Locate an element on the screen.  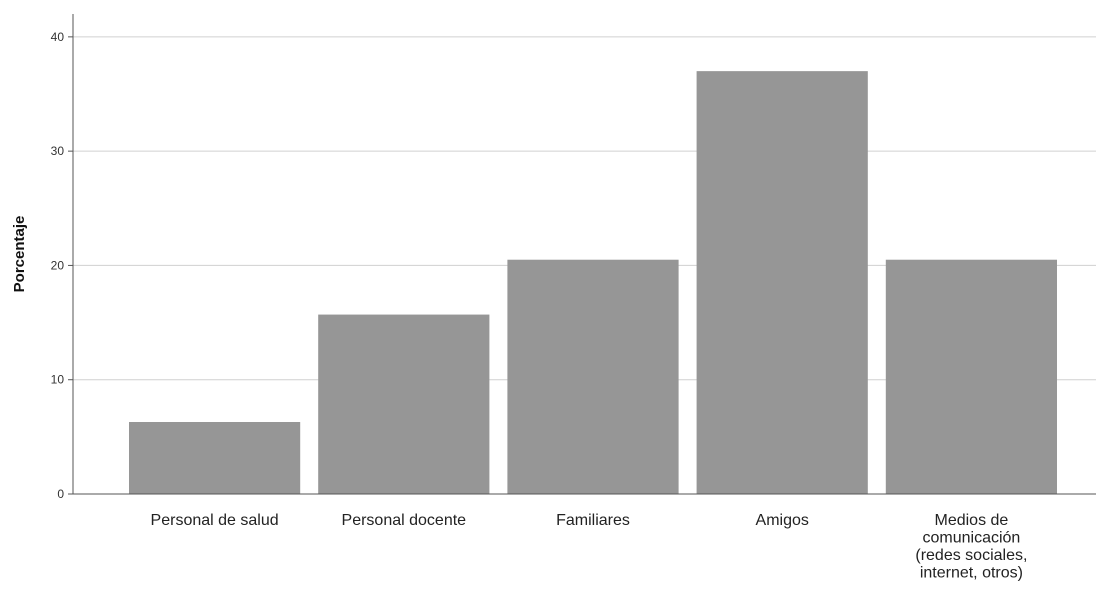
x-category-label-line: comunicación is located at coordinates (971, 538).